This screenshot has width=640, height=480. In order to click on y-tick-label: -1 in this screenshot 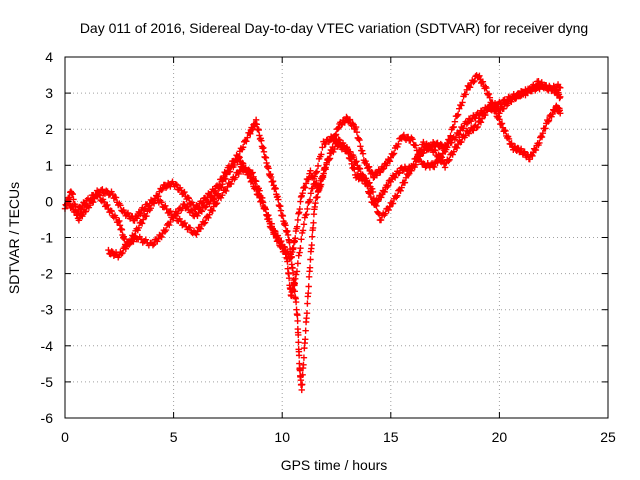, I will do `click(47, 238)`.